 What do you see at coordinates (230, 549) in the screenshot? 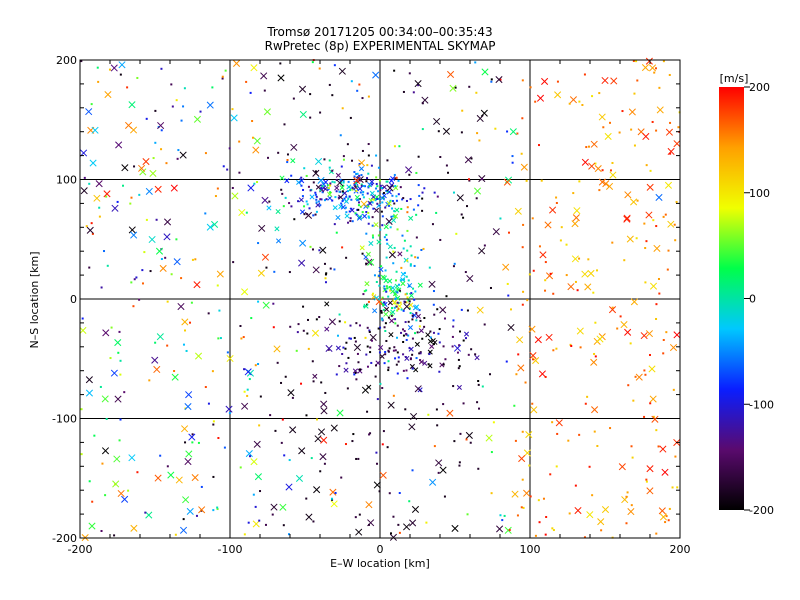
I see `x-tick-label: -100` at bounding box center [230, 549].